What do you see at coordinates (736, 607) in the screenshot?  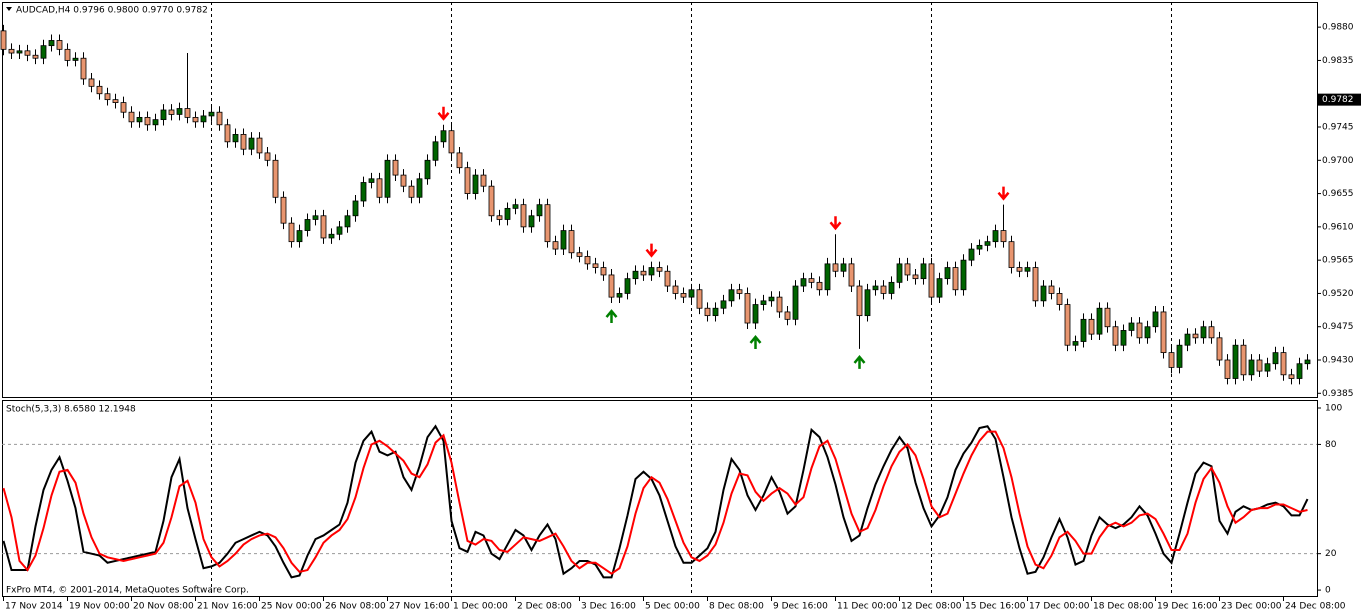 I see `x-tick-label: 8 Dec 08:00` at bounding box center [736, 607].